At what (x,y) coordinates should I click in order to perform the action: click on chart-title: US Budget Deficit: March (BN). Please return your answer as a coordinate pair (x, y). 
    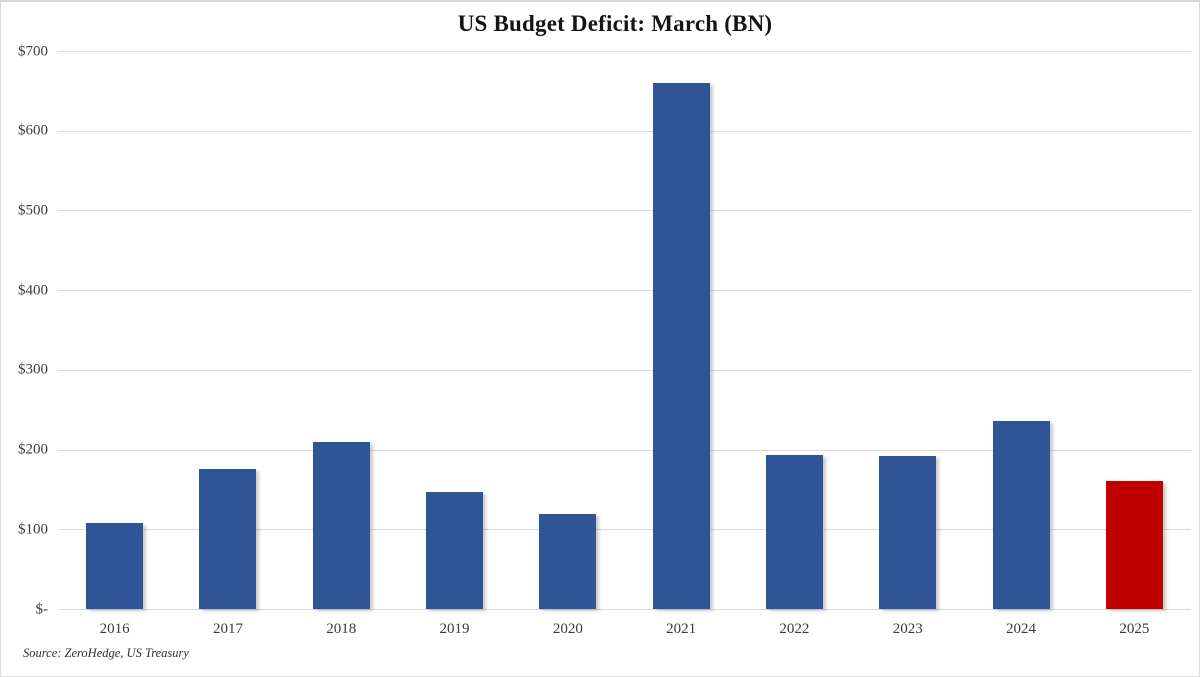
    Looking at the image, I should click on (615, 23).